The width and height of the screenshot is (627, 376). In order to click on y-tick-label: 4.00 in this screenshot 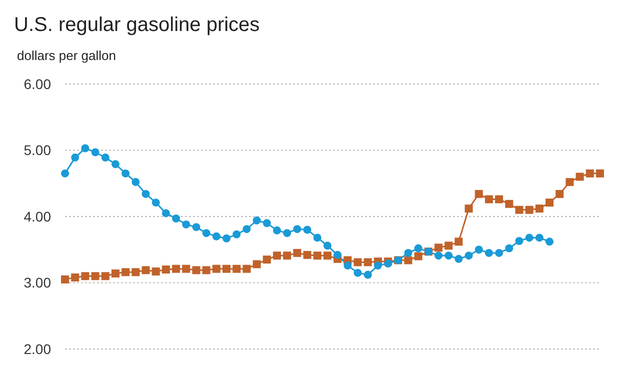, I will do `click(38, 216)`.